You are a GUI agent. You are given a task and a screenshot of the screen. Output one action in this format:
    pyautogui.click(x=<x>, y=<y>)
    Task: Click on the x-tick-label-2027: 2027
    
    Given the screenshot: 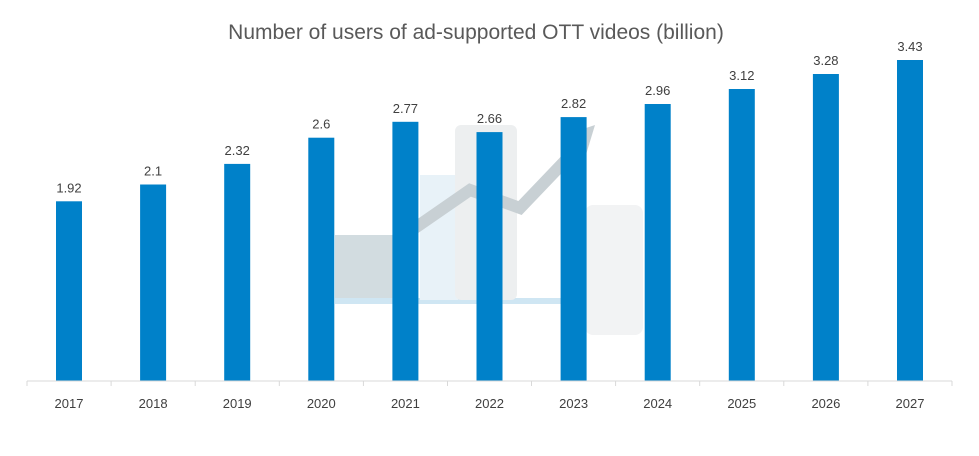 What is the action you would take?
    pyautogui.click(x=910, y=403)
    